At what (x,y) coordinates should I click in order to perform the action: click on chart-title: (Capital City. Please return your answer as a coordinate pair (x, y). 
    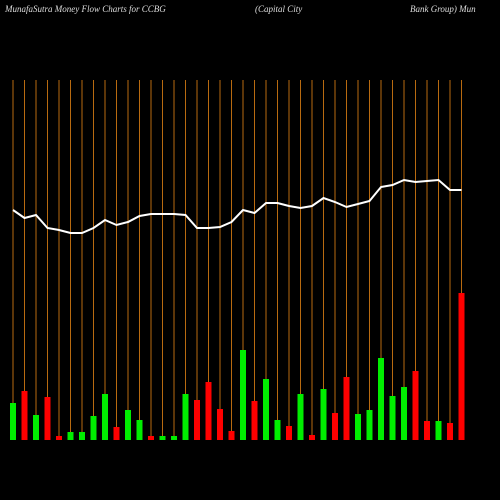
    Looking at the image, I should click on (278, 9).